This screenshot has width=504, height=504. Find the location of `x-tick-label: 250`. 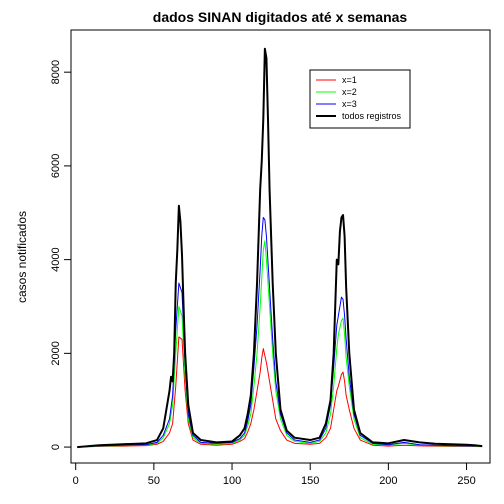

x-tick-label: 250 is located at coordinates (466, 481).